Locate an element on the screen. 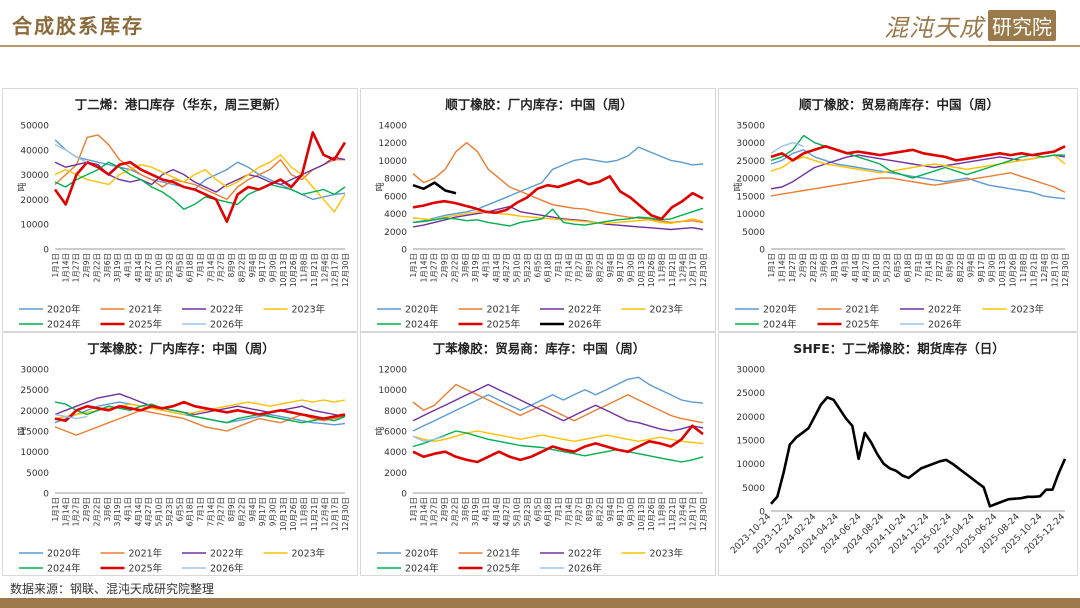  logo-box: 研究院 is located at coordinates (1022, 25).